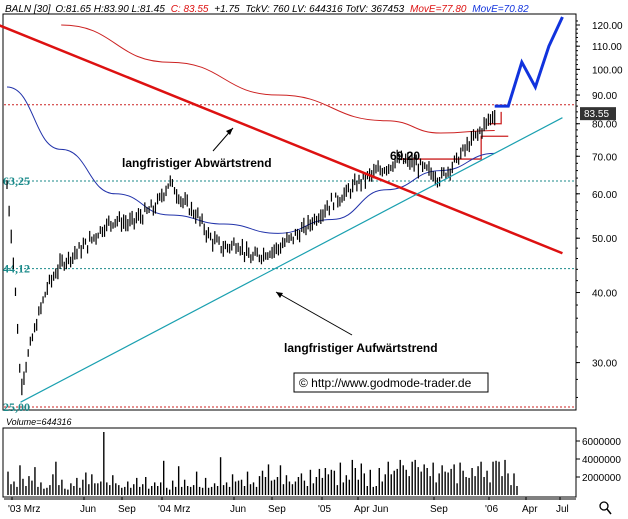 The height and width of the screenshot is (519, 628). What do you see at coordinates (227, 9) in the screenshot?
I see `header-change: +1.75` at bounding box center [227, 9].